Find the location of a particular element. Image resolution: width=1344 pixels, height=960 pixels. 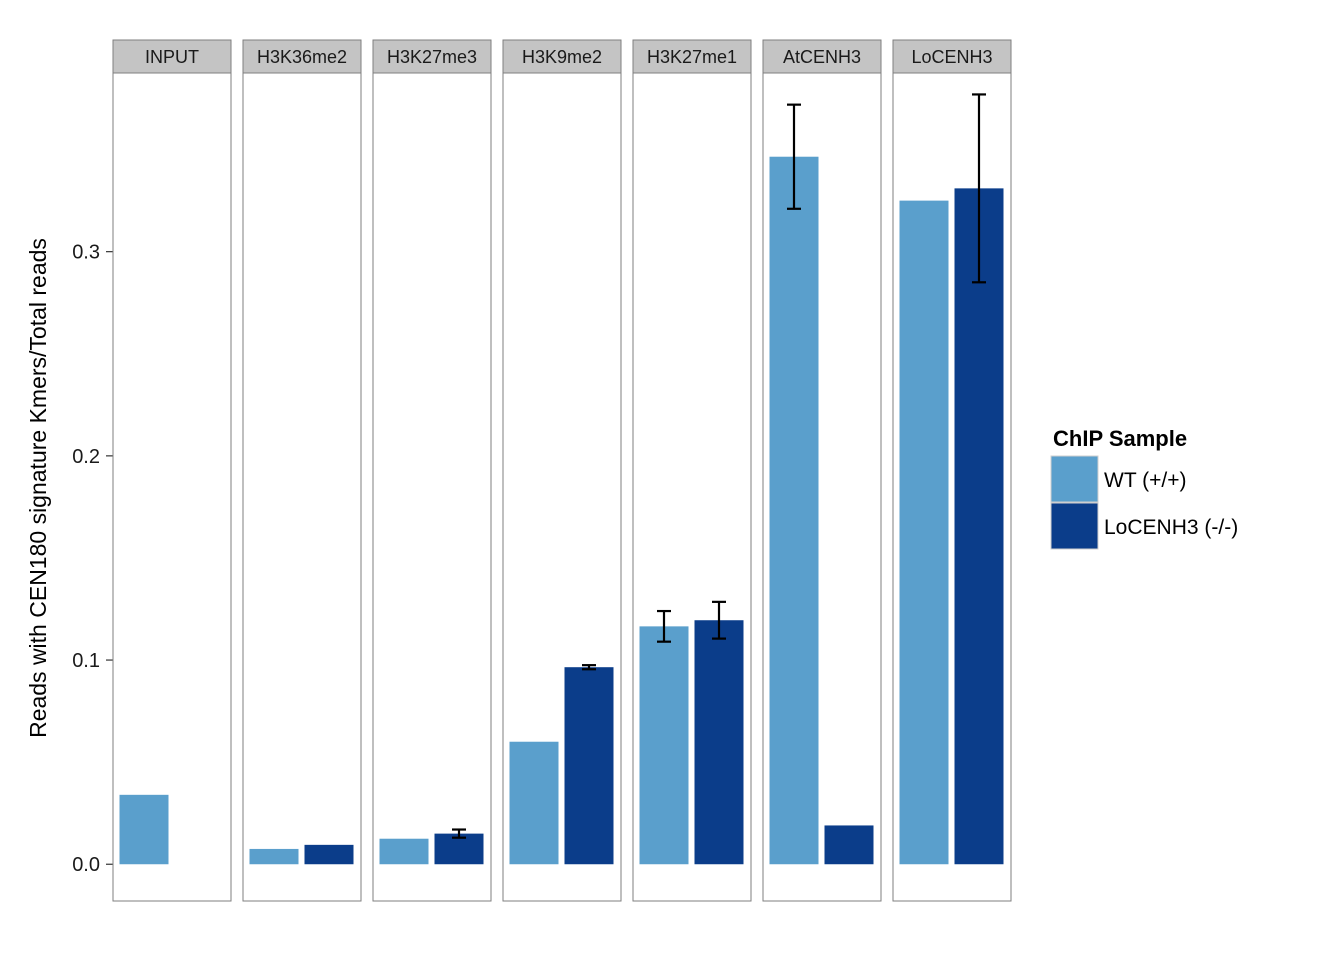

legend-key-locenh3 is located at coordinates (1074, 526).